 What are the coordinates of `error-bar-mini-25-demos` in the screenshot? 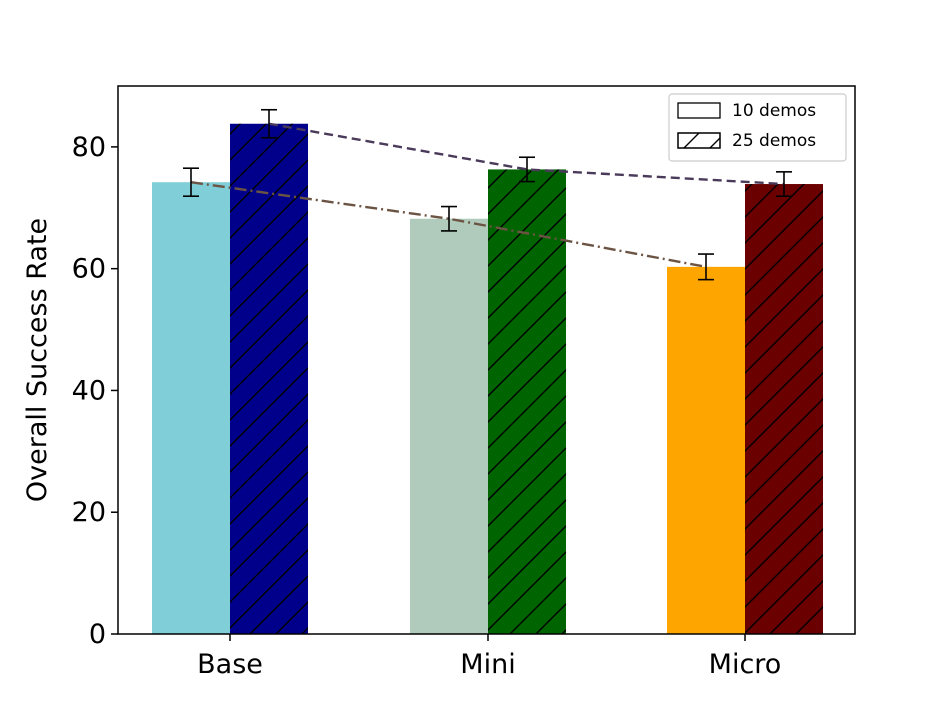 It's located at (527, 169).